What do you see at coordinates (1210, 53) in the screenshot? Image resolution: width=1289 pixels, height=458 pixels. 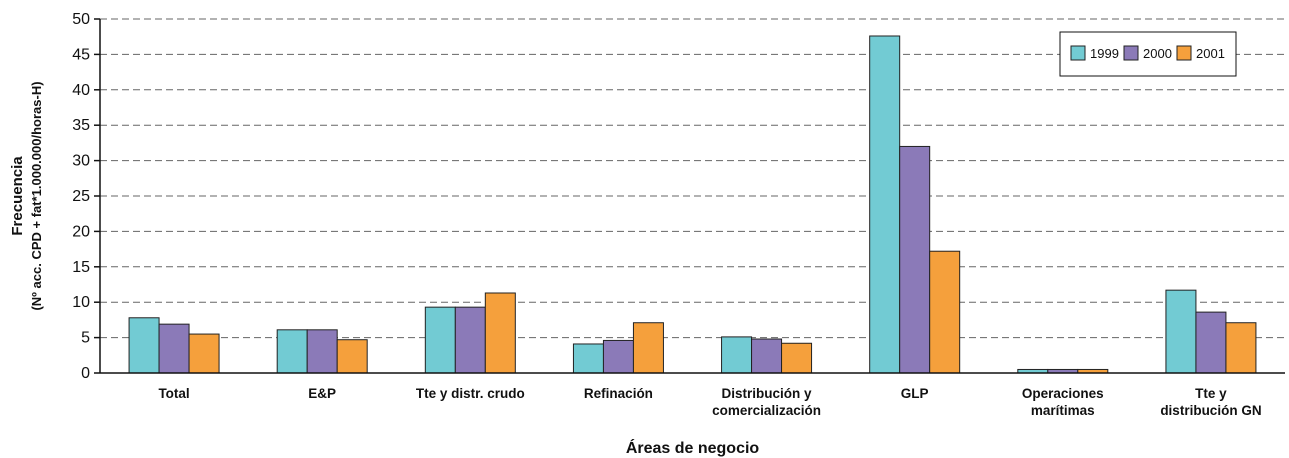 I see `legend-label-2001: 2001` at bounding box center [1210, 53].